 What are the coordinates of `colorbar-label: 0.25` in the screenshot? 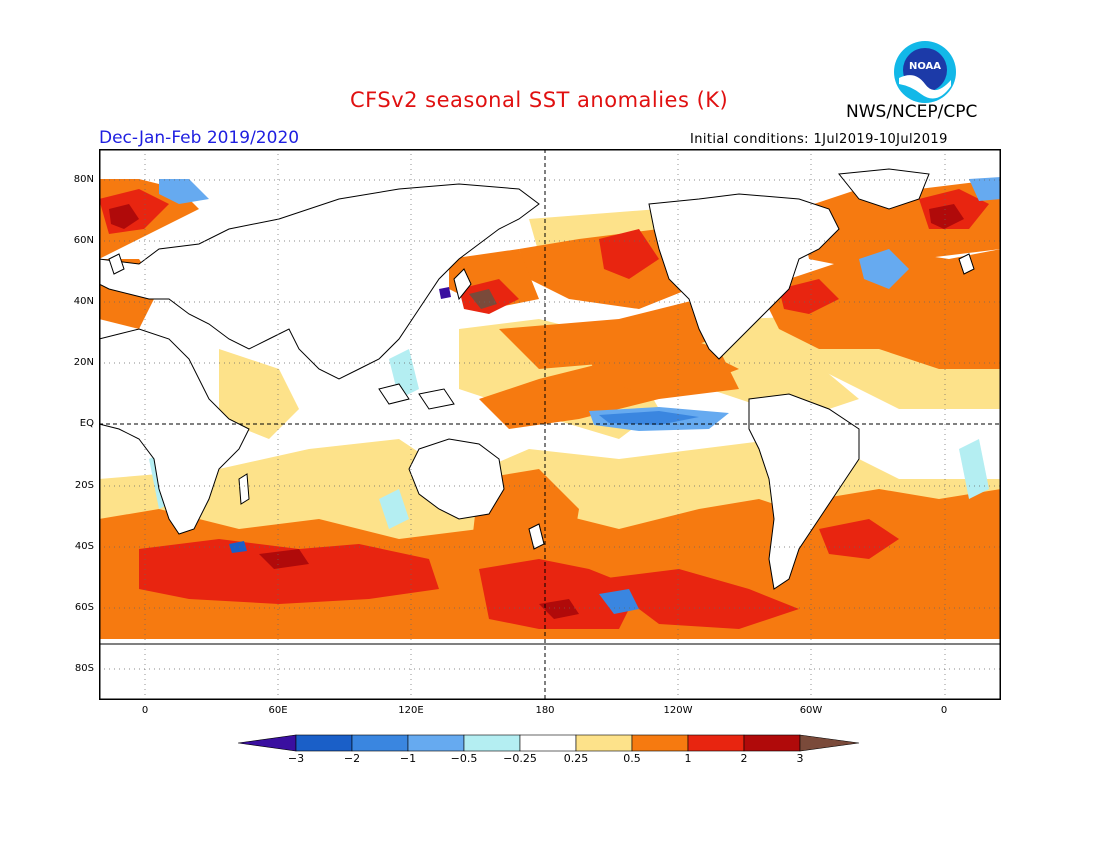 It's located at (576, 758).